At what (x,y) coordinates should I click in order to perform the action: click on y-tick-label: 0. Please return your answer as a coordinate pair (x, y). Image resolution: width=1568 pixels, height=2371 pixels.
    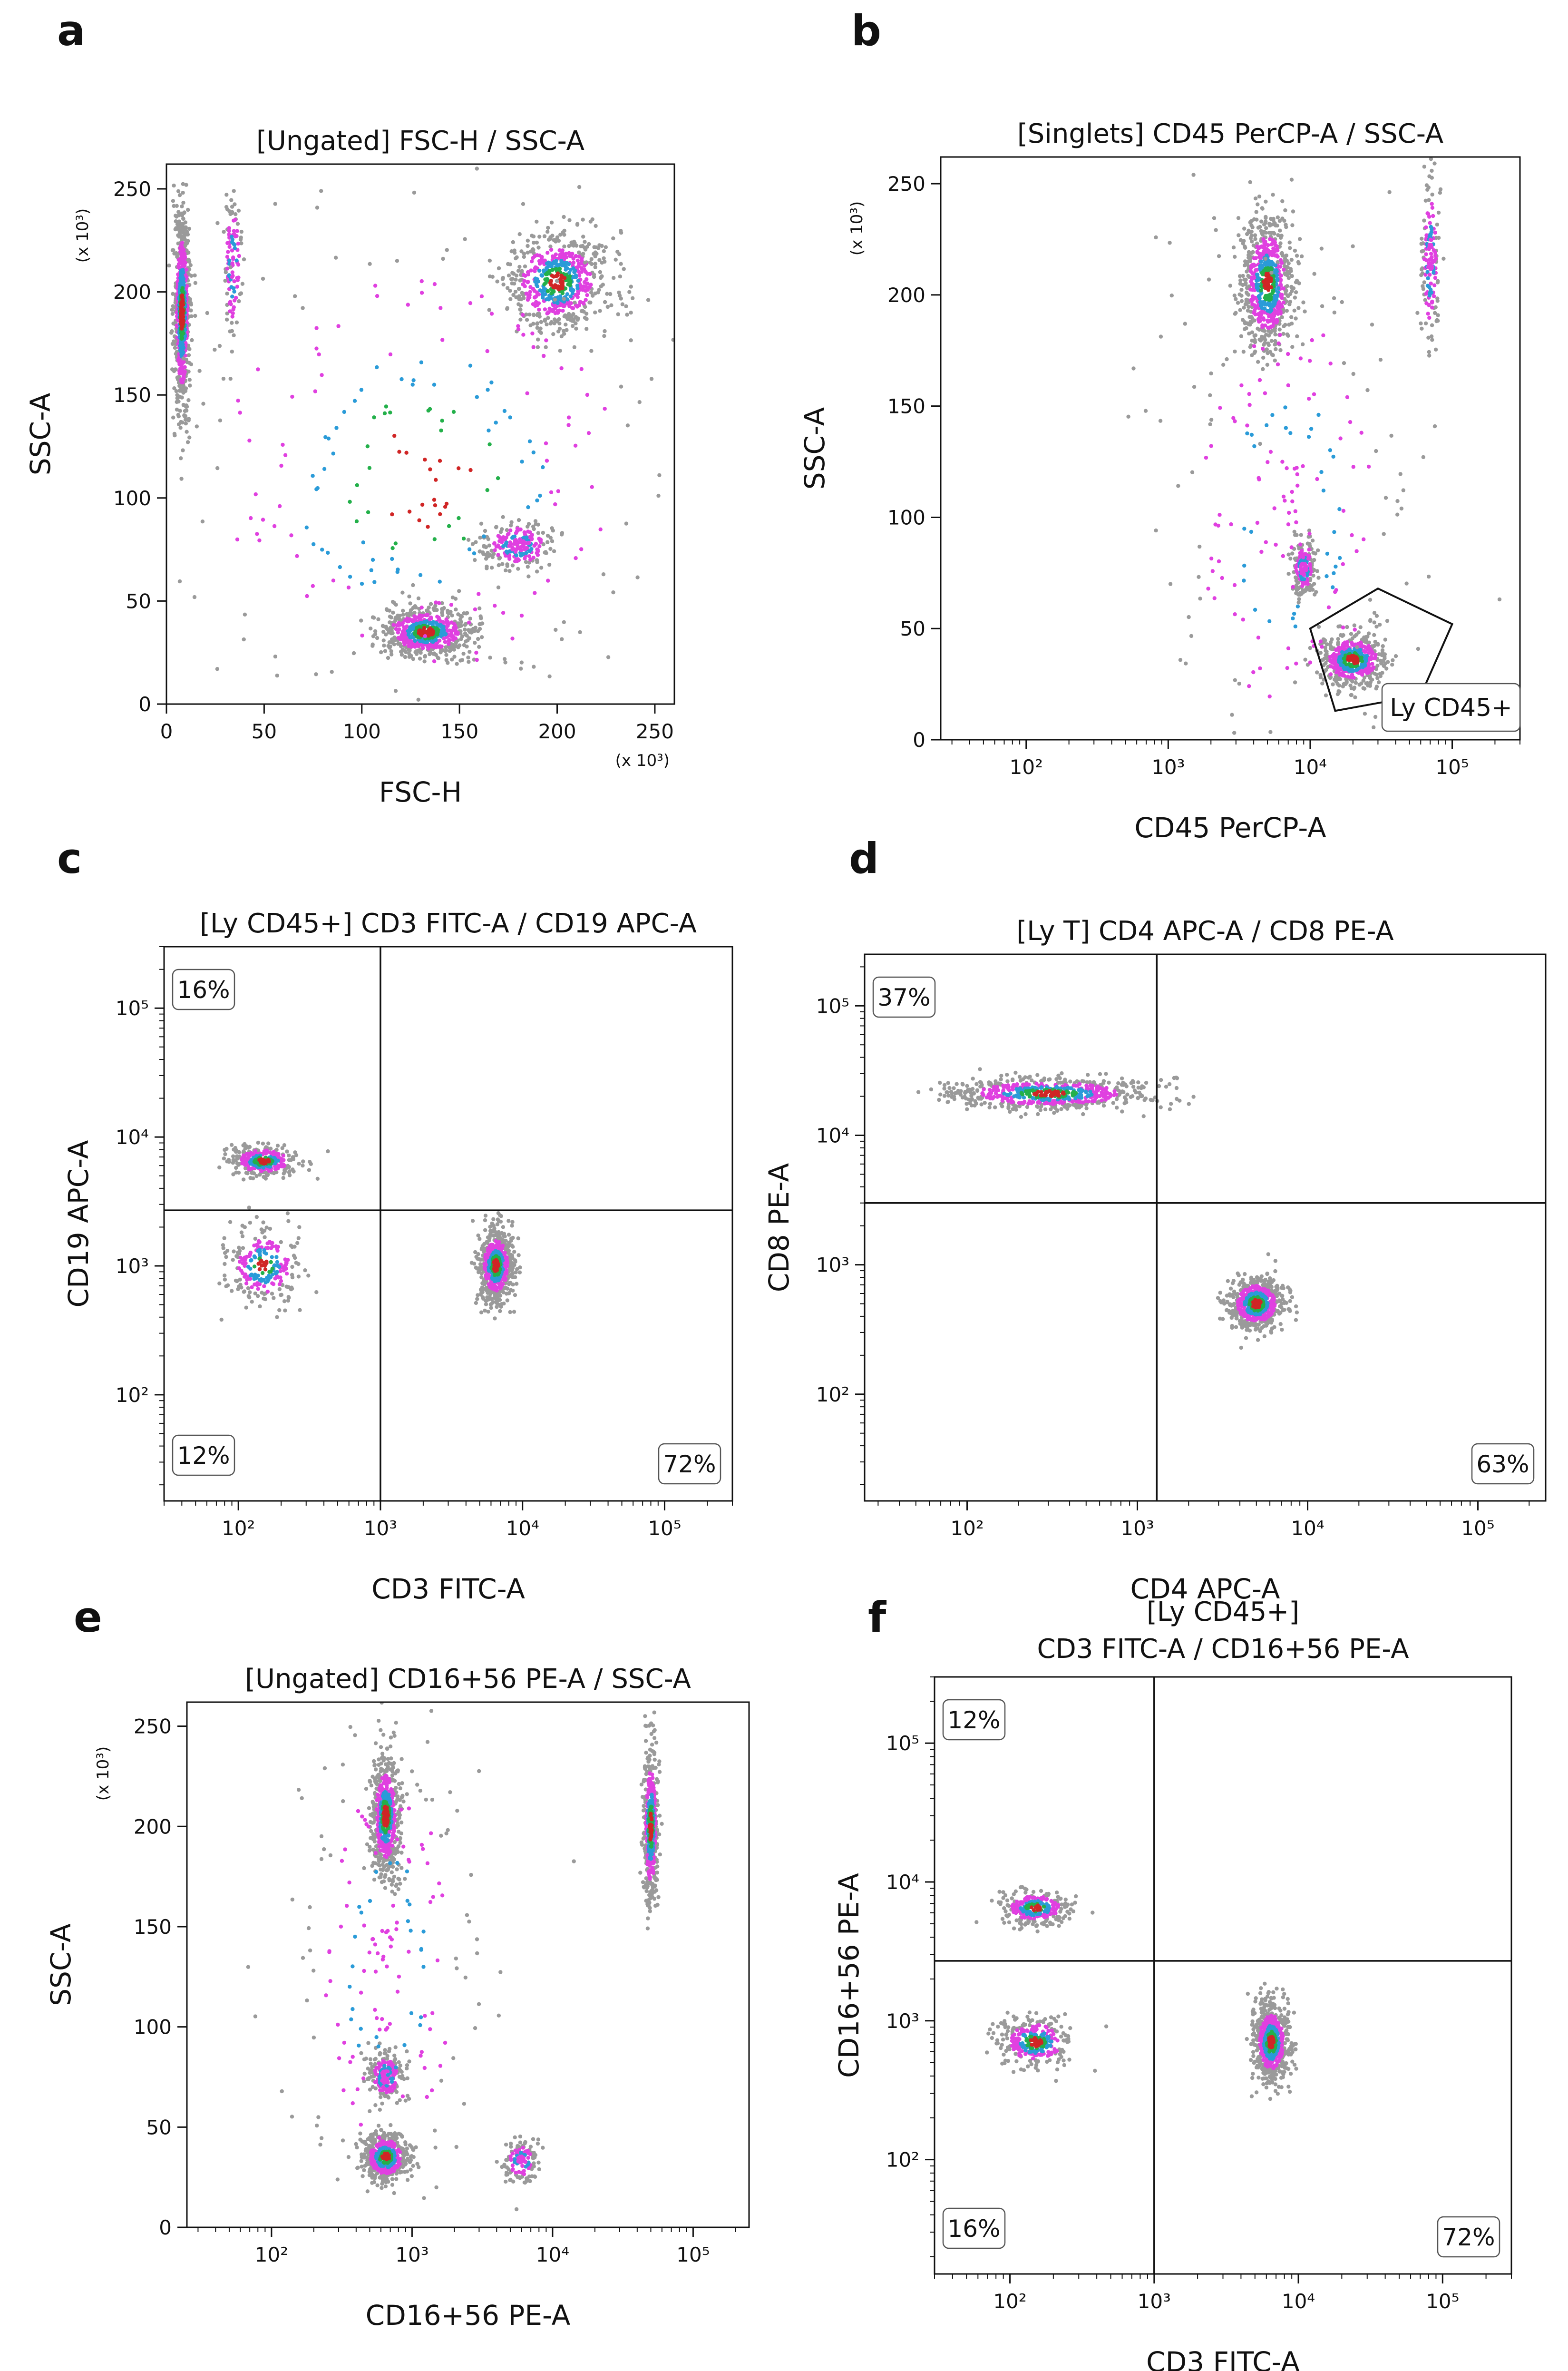
    Looking at the image, I should click on (145, 704).